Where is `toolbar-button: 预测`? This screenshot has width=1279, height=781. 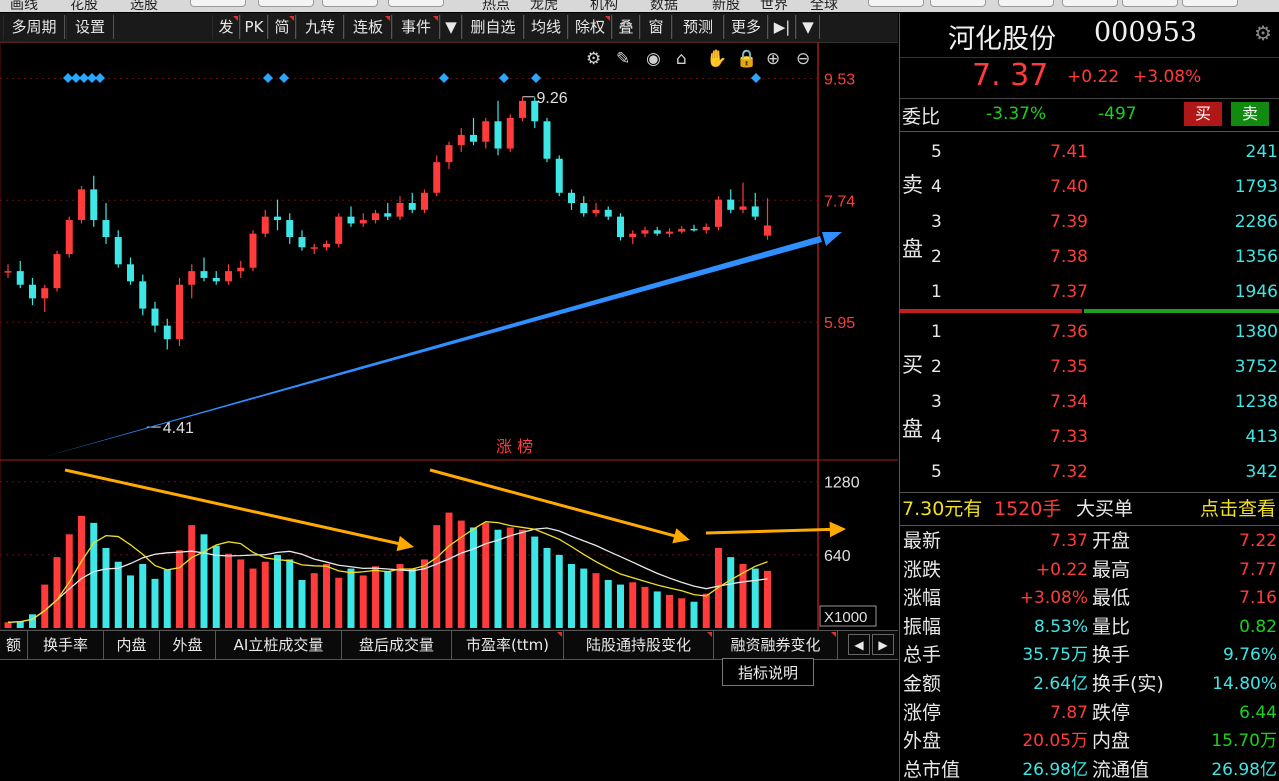 toolbar-button: 预测 is located at coordinates (698, 27).